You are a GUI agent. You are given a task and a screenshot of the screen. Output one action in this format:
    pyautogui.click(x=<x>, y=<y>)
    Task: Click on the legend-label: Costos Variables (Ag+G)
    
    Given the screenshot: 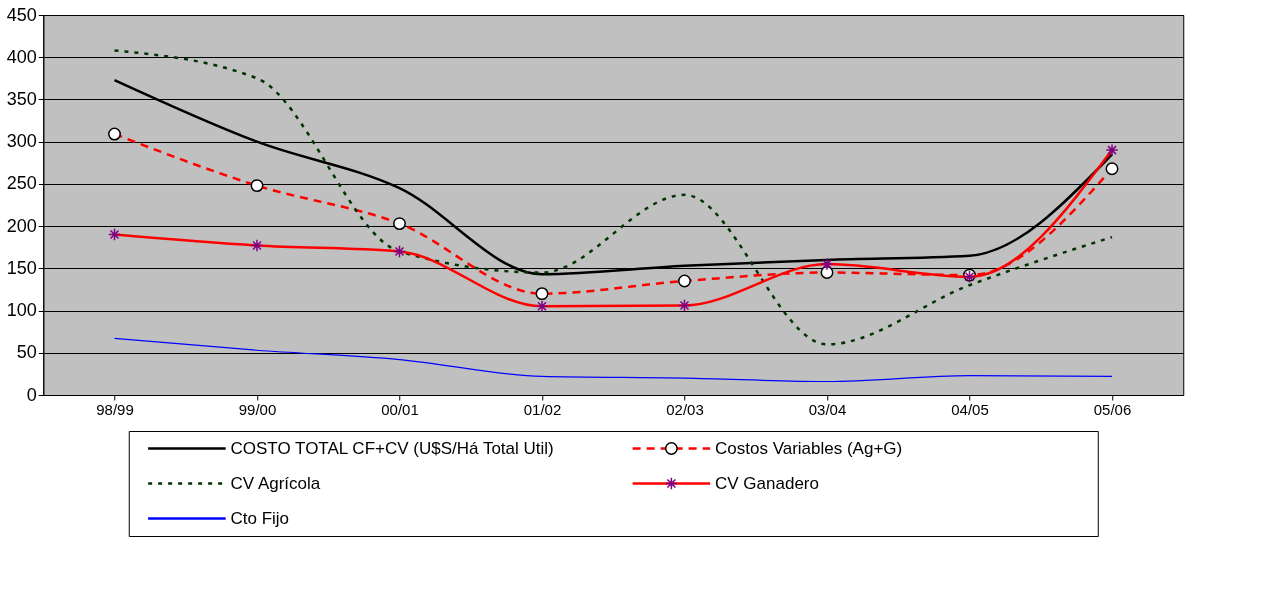 What is the action you would take?
    pyautogui.click(x=808, y=448)
    